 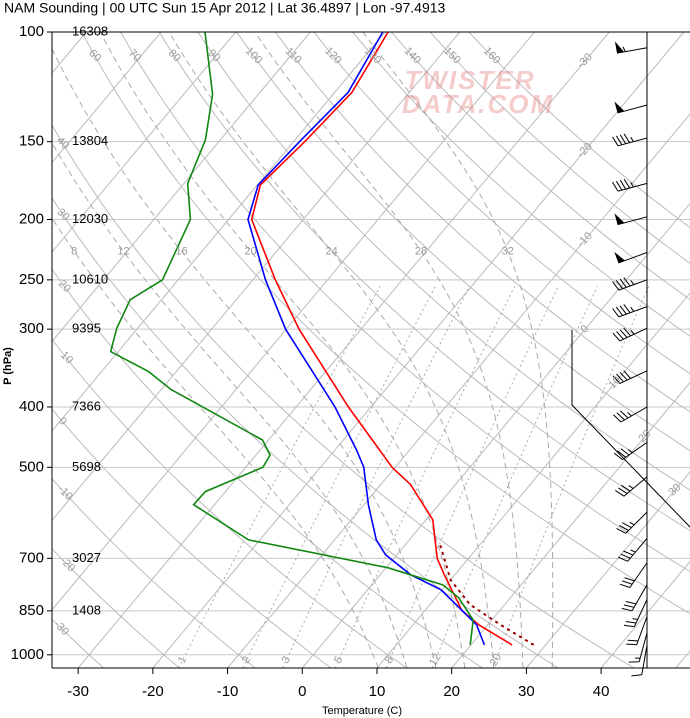 What do you see at coordinates (90, 30) in the screenshot?
I see `height-label: 16308` at bounding box center [90, 30].